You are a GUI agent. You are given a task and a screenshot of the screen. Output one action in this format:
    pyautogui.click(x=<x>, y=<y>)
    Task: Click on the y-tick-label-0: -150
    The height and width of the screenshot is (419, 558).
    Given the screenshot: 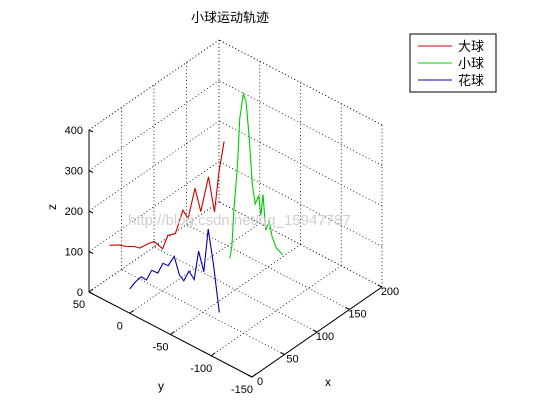 What is the action you would take?
    pyautogui.click(x=242, y=390)
    